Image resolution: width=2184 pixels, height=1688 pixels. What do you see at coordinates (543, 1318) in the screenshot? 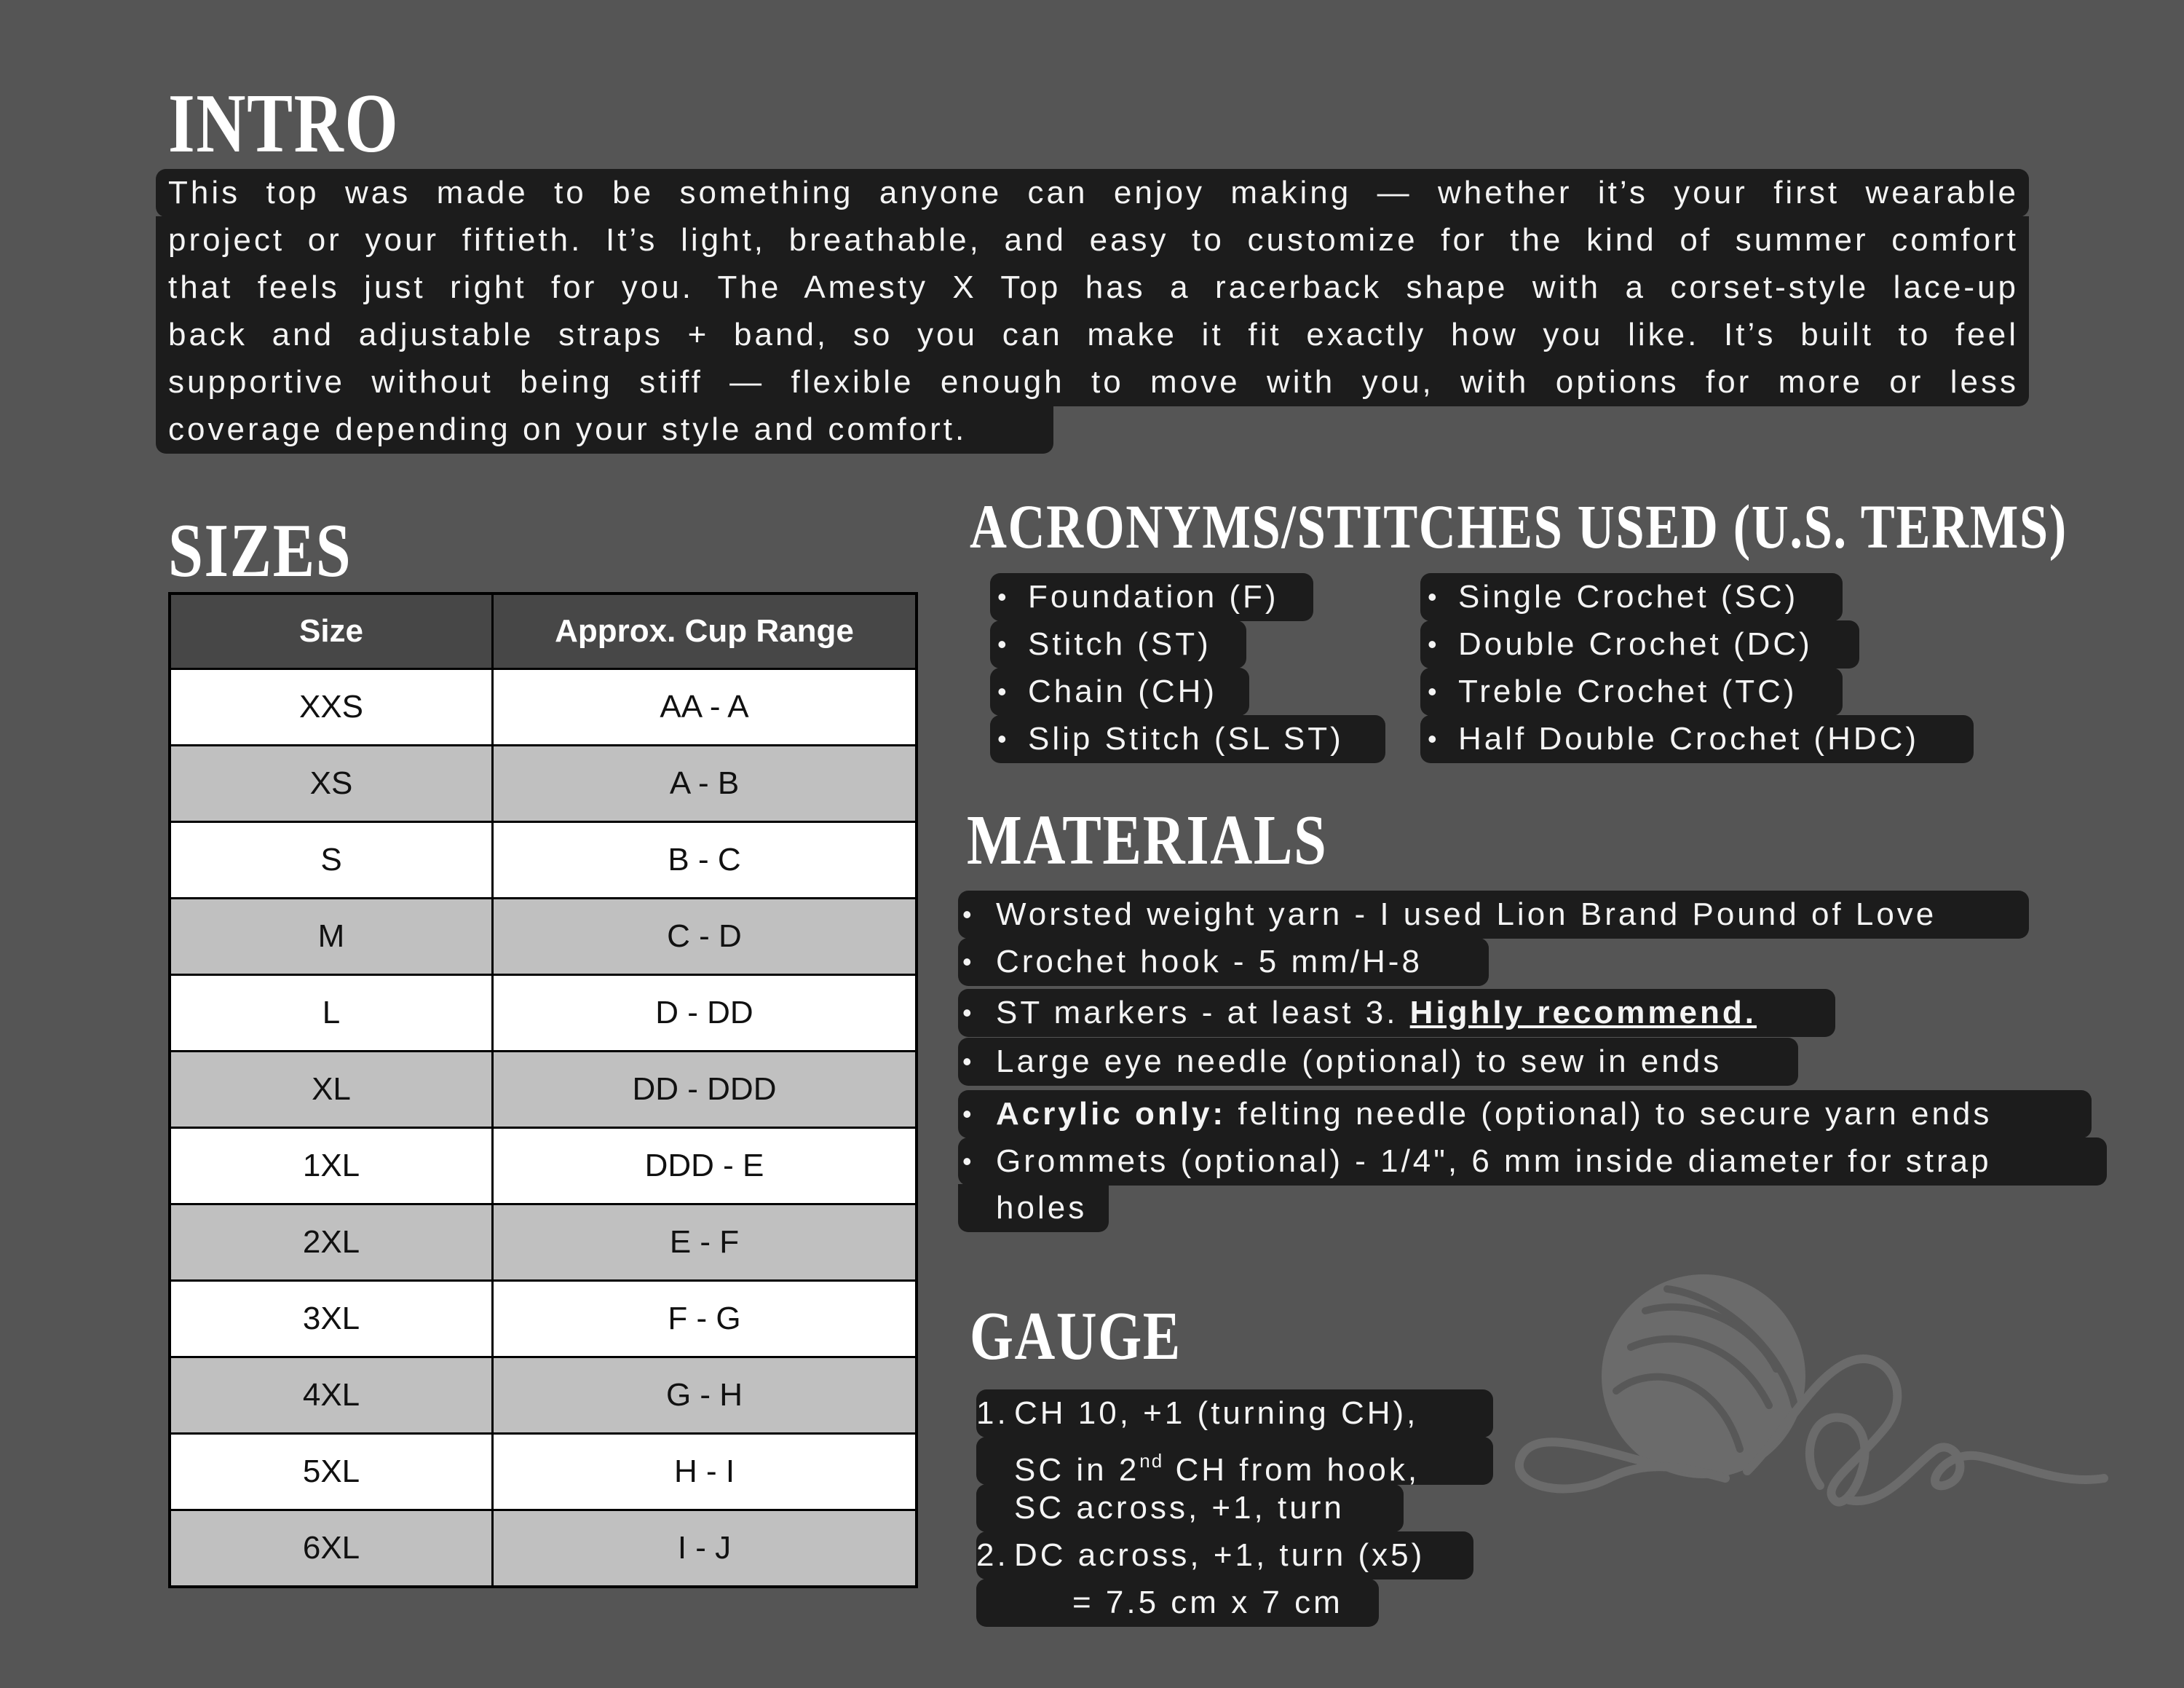
I see `table-row: 3XL F - G` at bounding box center [543, 1318].